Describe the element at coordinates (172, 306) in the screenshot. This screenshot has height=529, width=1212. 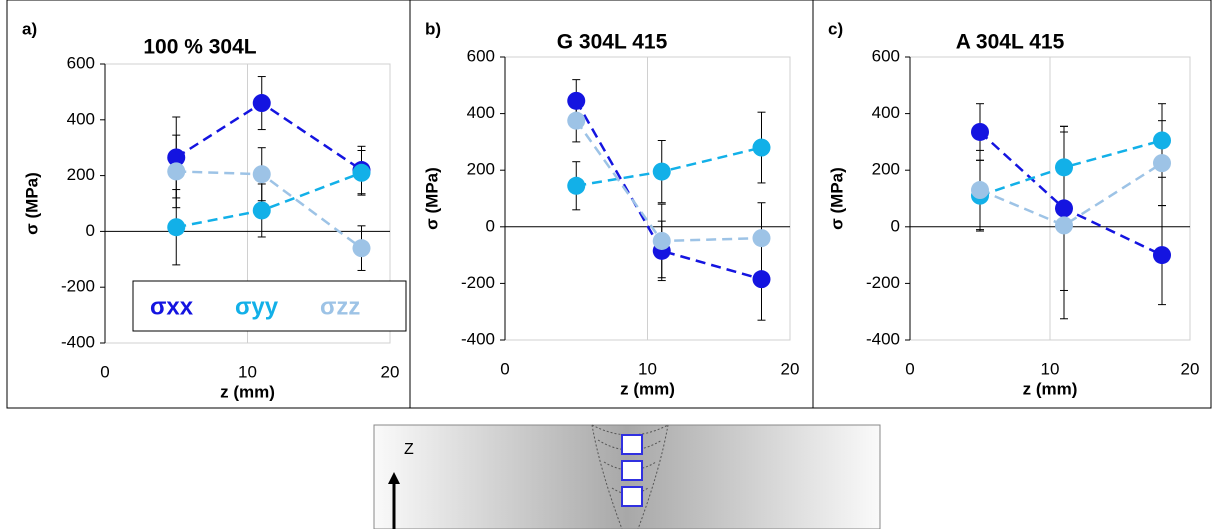
I see `legend-label: σxx` at that location.